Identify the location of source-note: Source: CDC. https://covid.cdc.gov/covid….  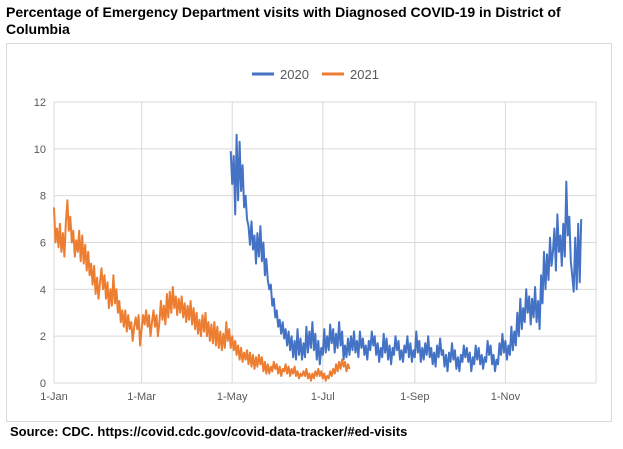
(209, 431).